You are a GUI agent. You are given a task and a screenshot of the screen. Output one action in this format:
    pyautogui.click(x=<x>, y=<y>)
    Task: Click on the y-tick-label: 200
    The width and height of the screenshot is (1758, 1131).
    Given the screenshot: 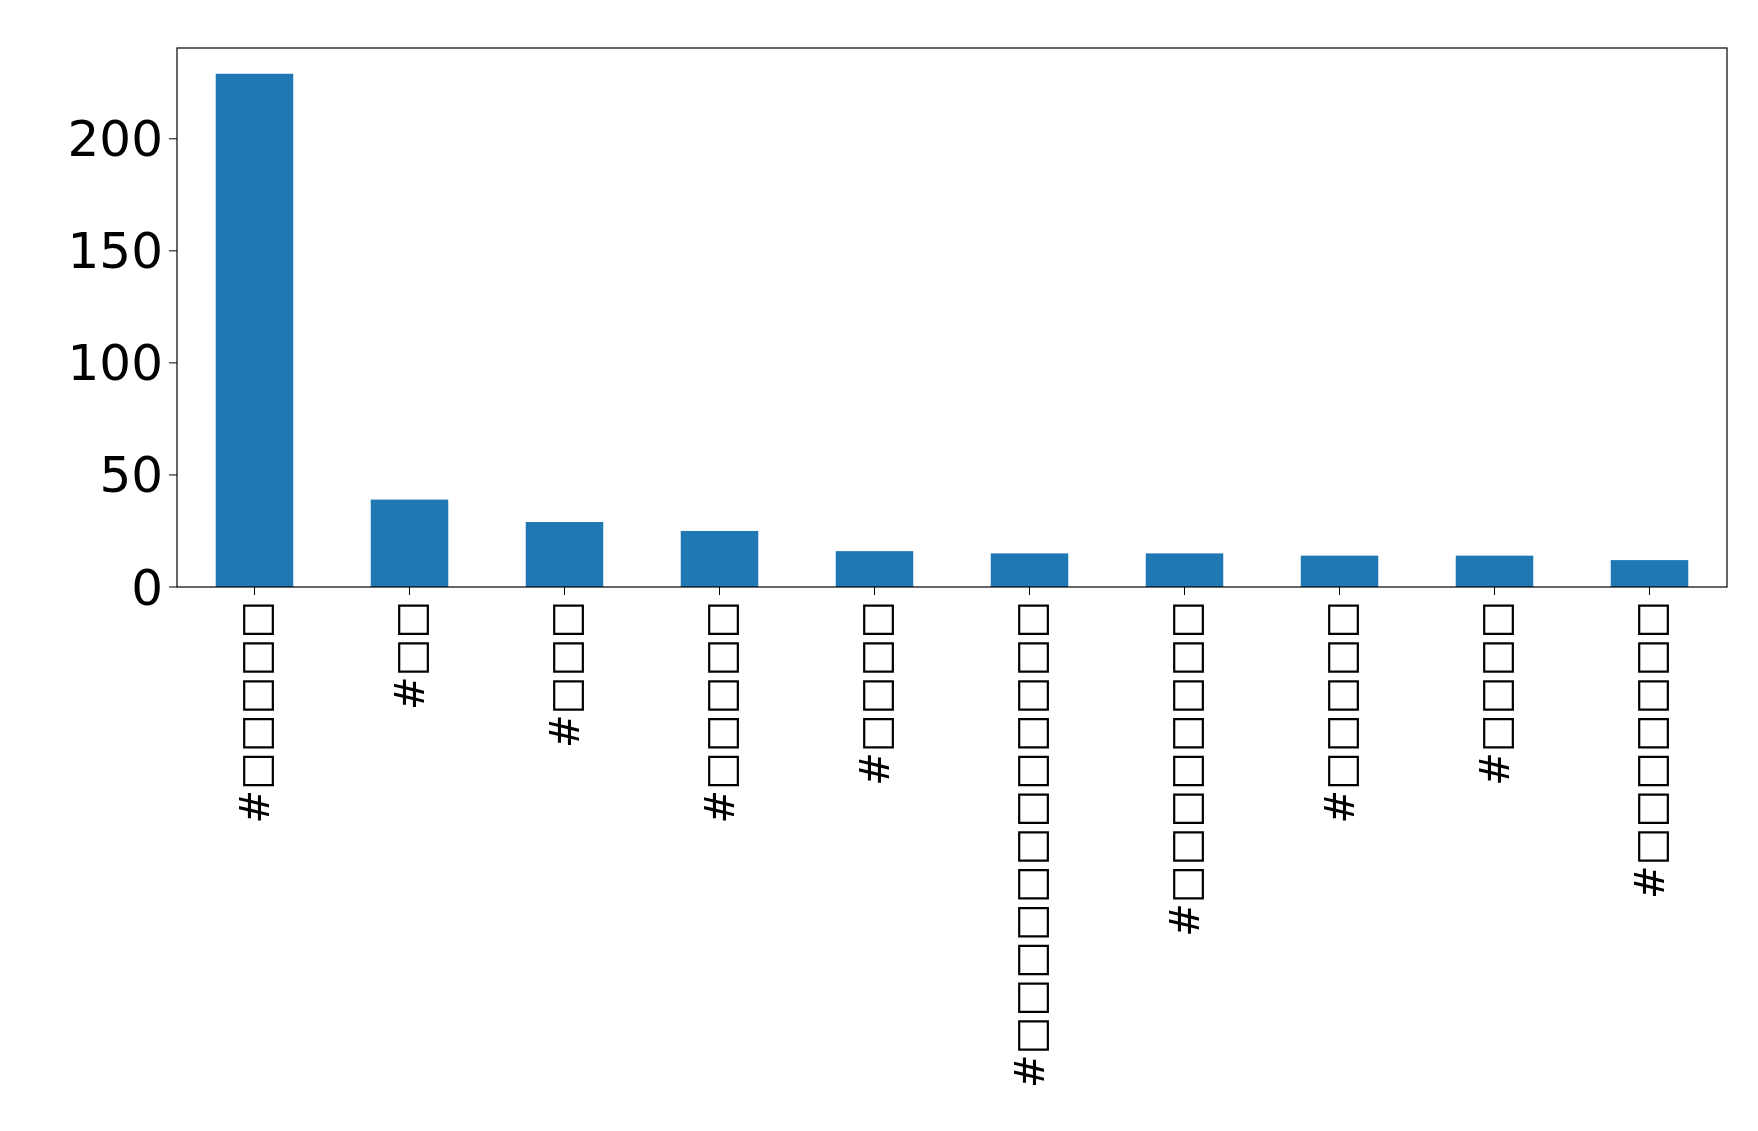 What is the action you would take?
    pyautogui.click(x=115, y=139)
    